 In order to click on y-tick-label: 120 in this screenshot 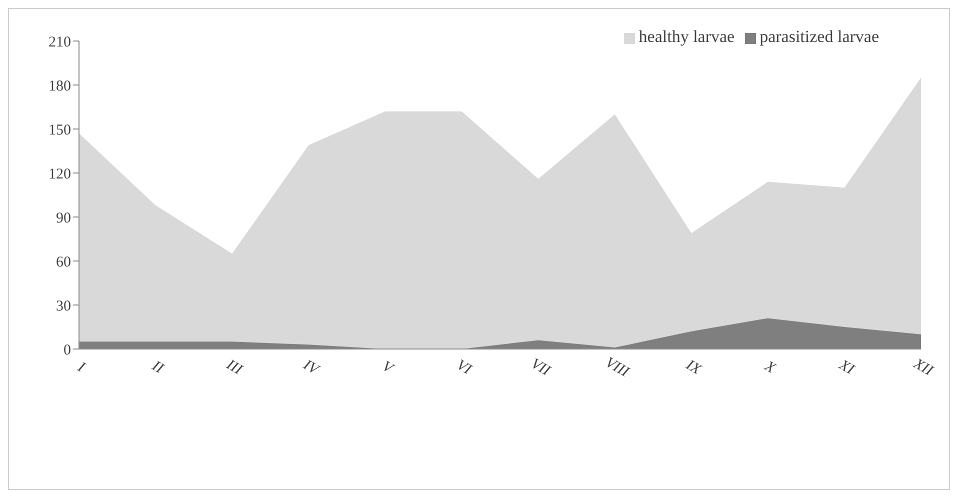, I will do `click(59, 174)`.